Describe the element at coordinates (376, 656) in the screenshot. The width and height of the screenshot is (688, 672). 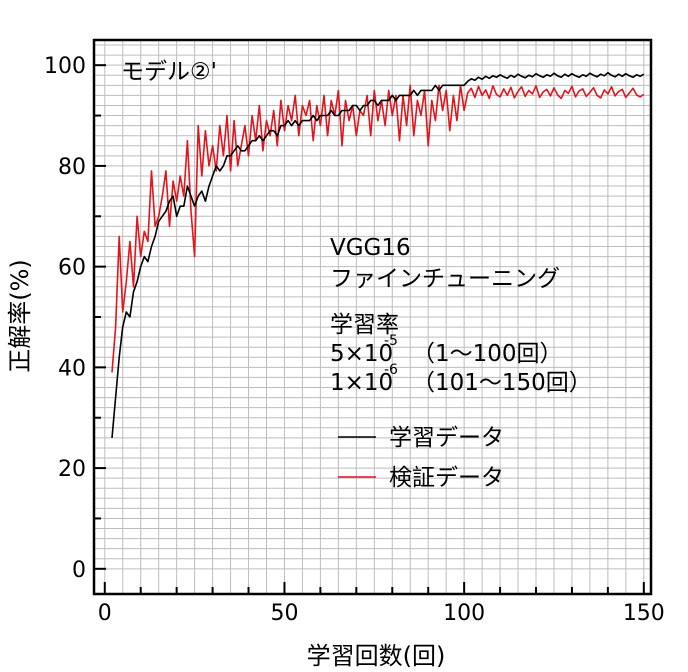
I see `x-axis-title: 学習回数(回)` at that location.